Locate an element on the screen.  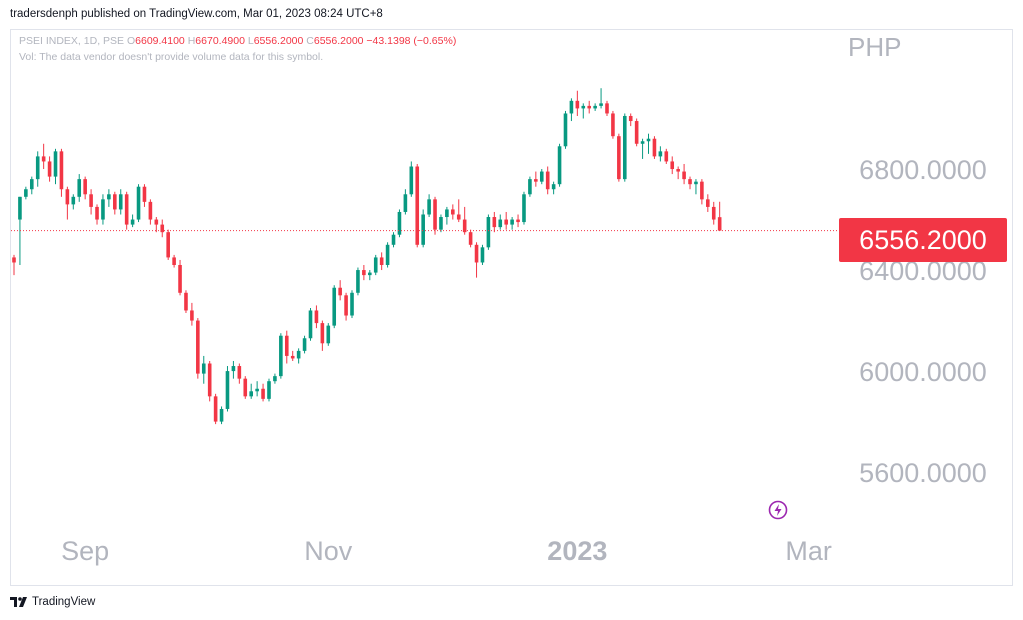
time-axis: Sep Nov 2023 Mar is located at coordinates (446, 551).